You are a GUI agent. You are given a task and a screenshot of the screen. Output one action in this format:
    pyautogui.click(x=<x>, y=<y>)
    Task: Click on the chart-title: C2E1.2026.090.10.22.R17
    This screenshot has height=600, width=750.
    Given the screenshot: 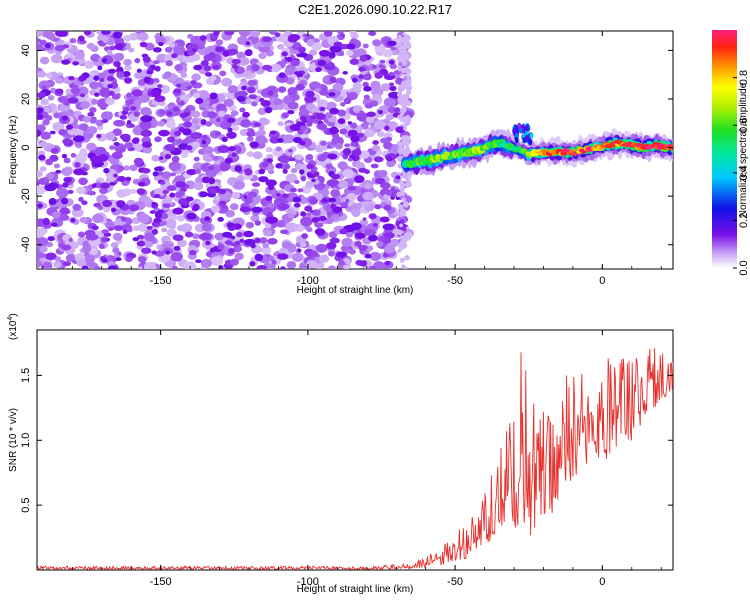 What is the action you would take?
    pyautogui.click(x=375, y=9)
    